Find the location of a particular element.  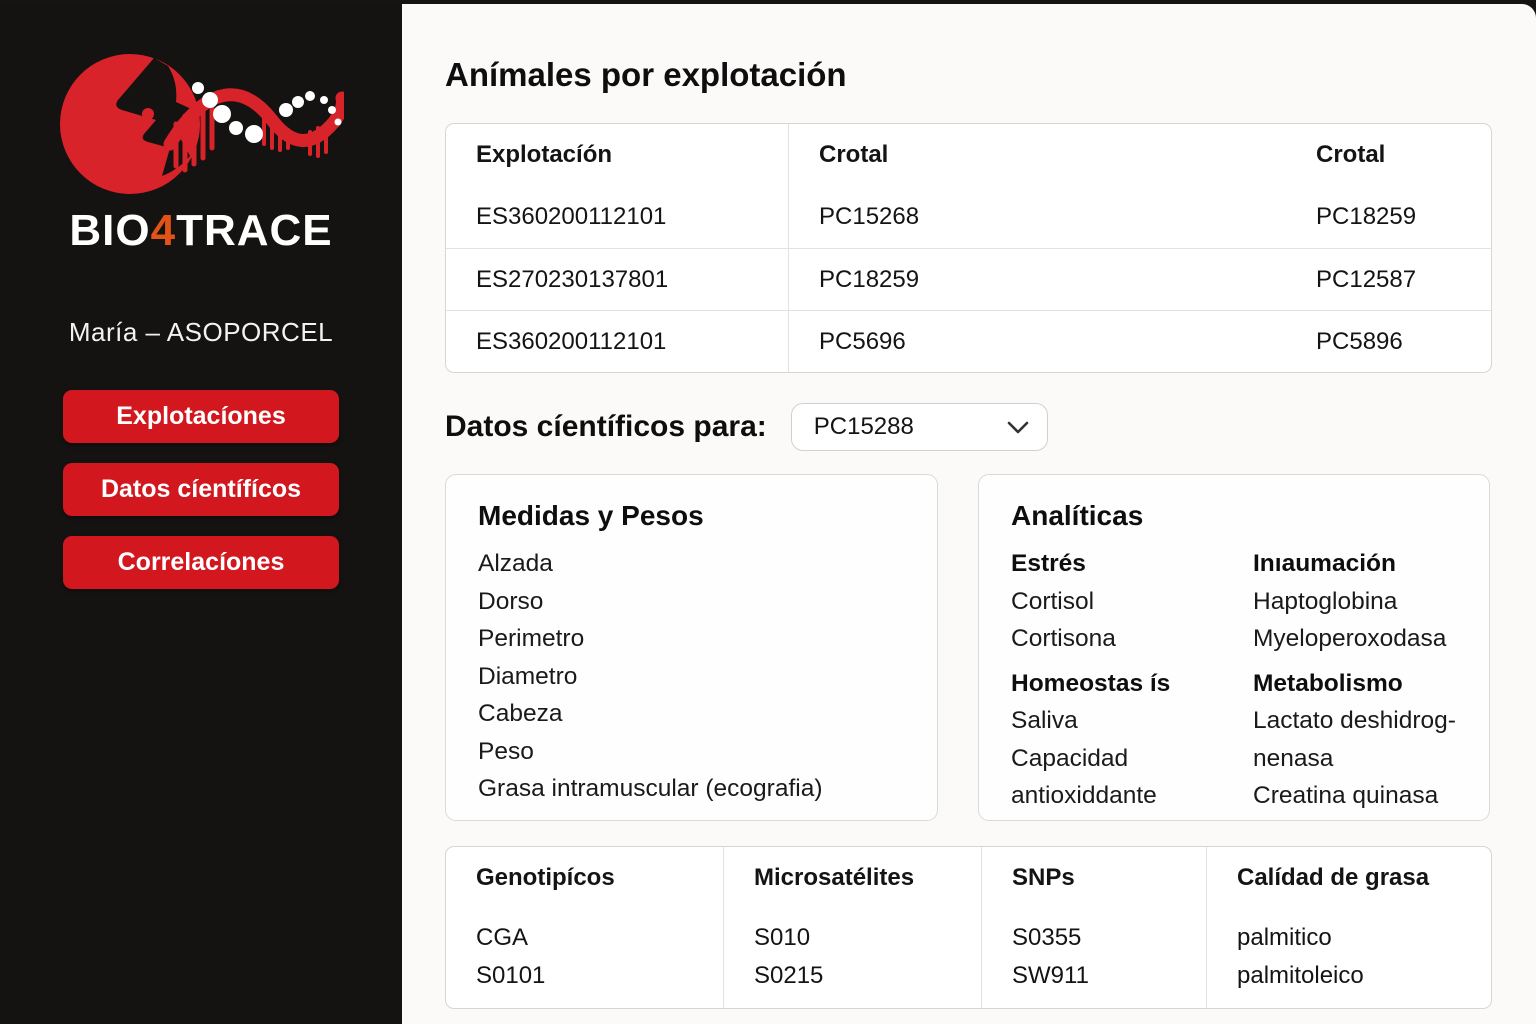

genetics-value: CGA is located at coordinates (502, 937).